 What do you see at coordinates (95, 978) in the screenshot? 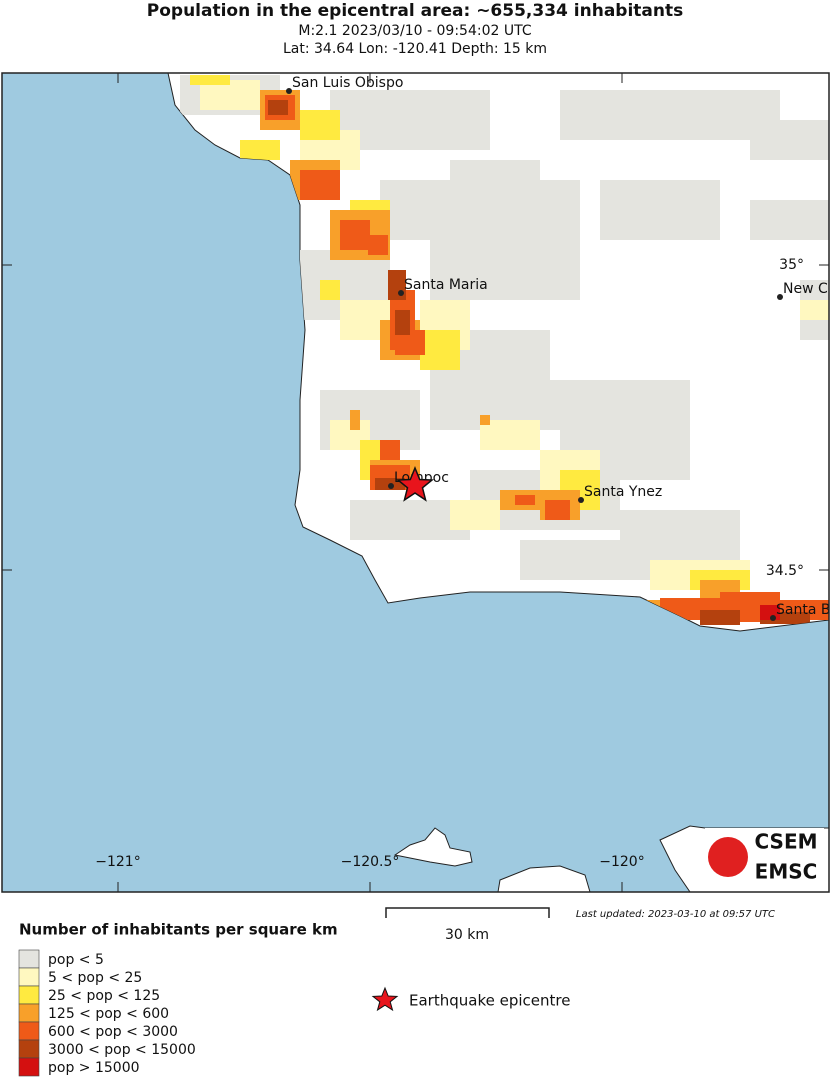
I see `legend-label: 5 < pop < 25` at bounding box center [95, 978].